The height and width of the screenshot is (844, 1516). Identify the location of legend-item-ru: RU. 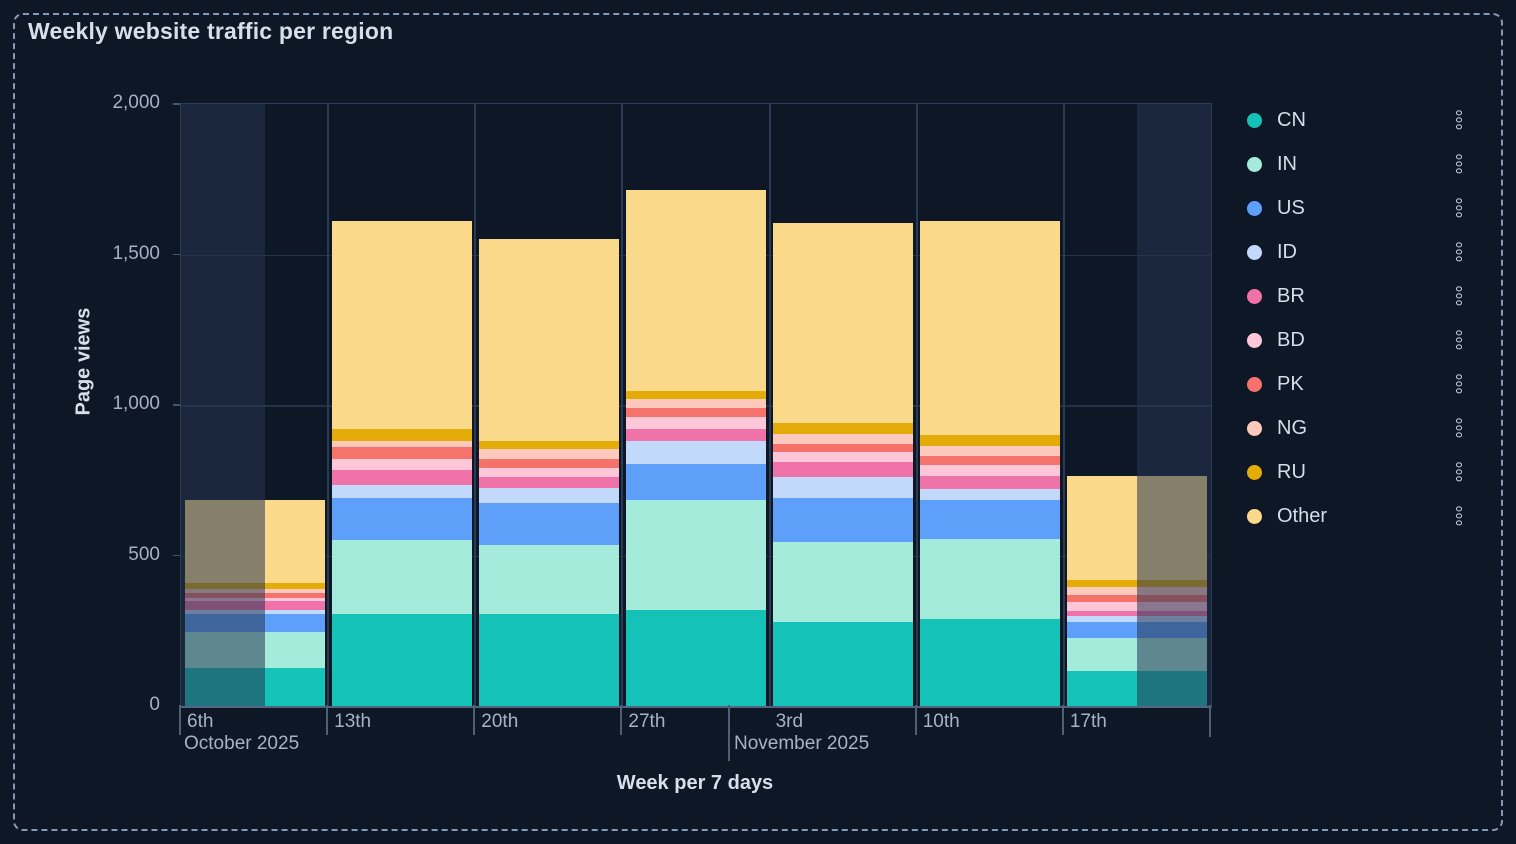
(1360, 472).